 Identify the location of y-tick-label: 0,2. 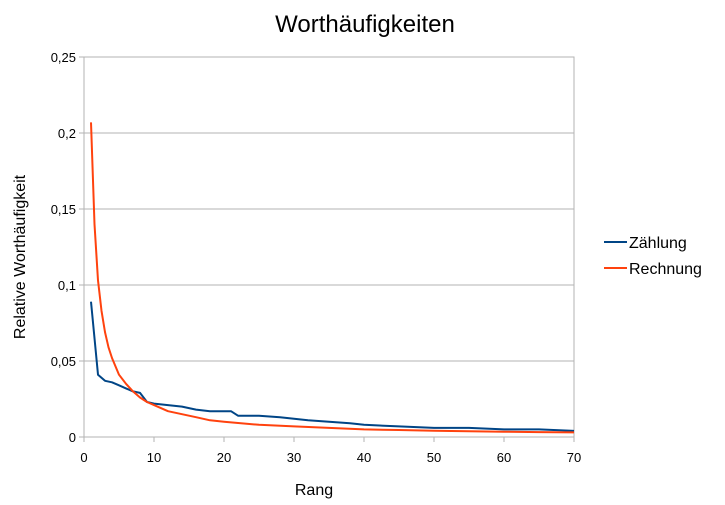
(67, 133).